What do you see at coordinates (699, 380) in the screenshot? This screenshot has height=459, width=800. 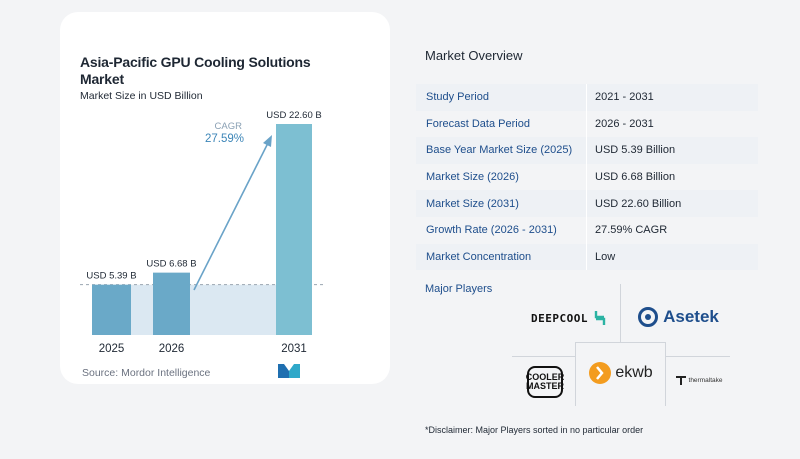 I see `player-logo-thermaltake: thermaltake` at bounding box center [699, 380].